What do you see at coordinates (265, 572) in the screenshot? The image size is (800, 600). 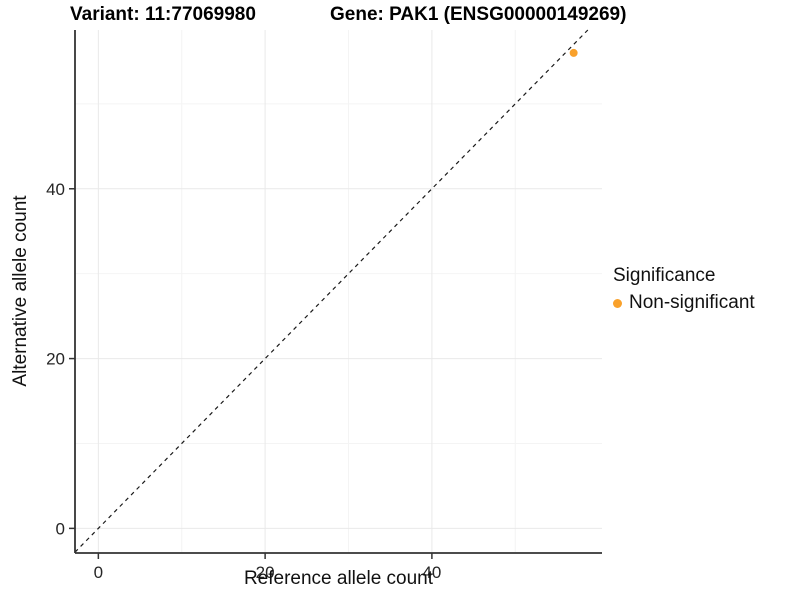 I see `x-tick-label: 20` at bounding box center [265, 572].